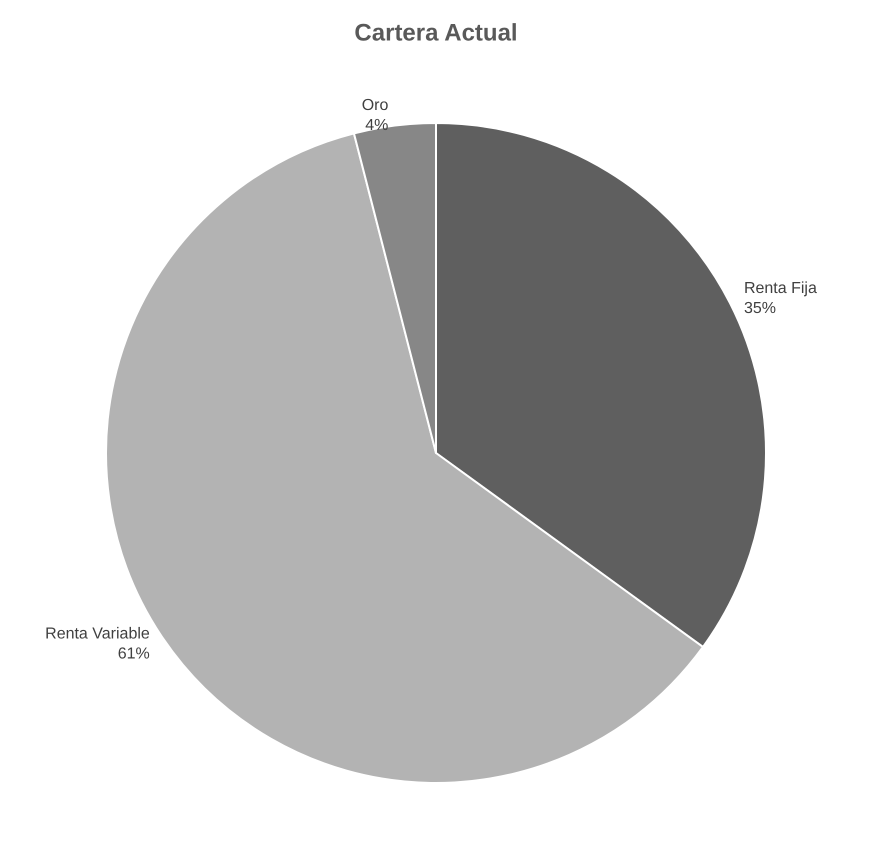 The width and height of the screenshot is (872, 858). I want to click on data-label: 4%, so click(376, 125).